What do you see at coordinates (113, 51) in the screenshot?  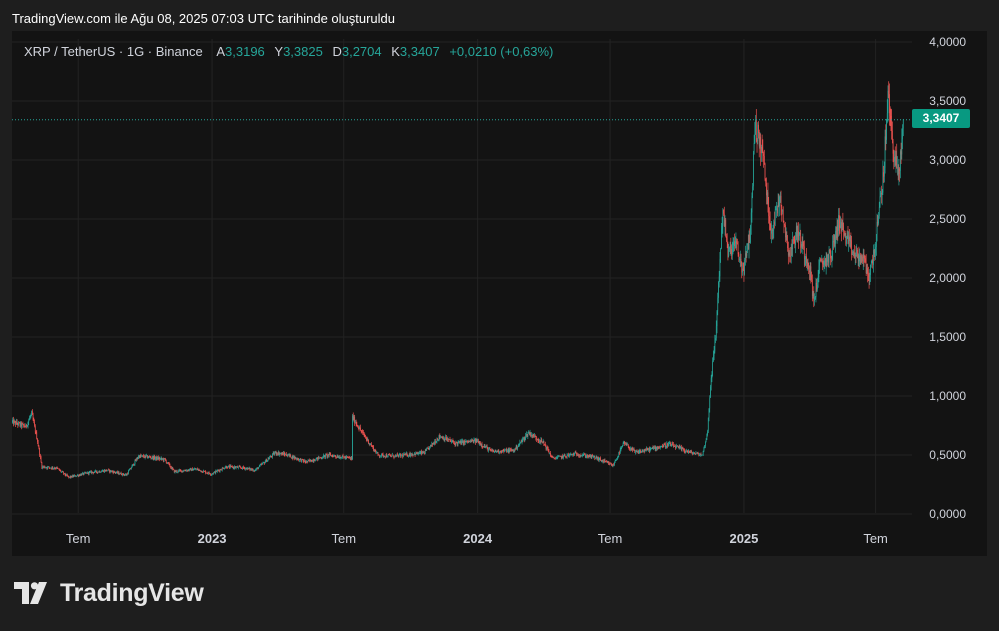 I see `symbol-title: XRP / TetherUS · 1G · Binance` at bounding box center [113, 51].